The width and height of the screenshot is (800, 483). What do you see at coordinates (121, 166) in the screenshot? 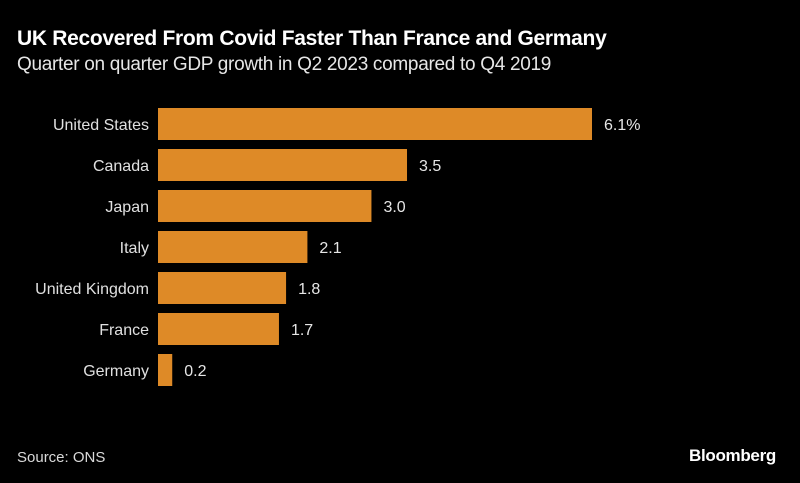
I see `category-label: Canada` at bounding box center [121, 166].